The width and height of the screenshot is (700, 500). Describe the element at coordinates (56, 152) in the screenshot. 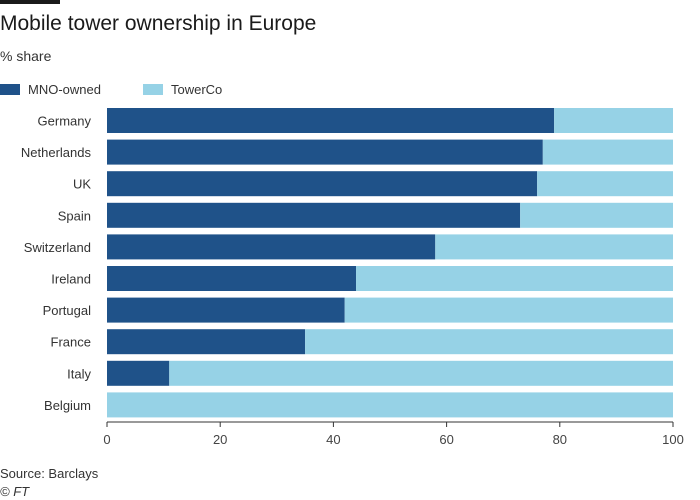

I see `category-label-netherlands: Netherlands` at that location.